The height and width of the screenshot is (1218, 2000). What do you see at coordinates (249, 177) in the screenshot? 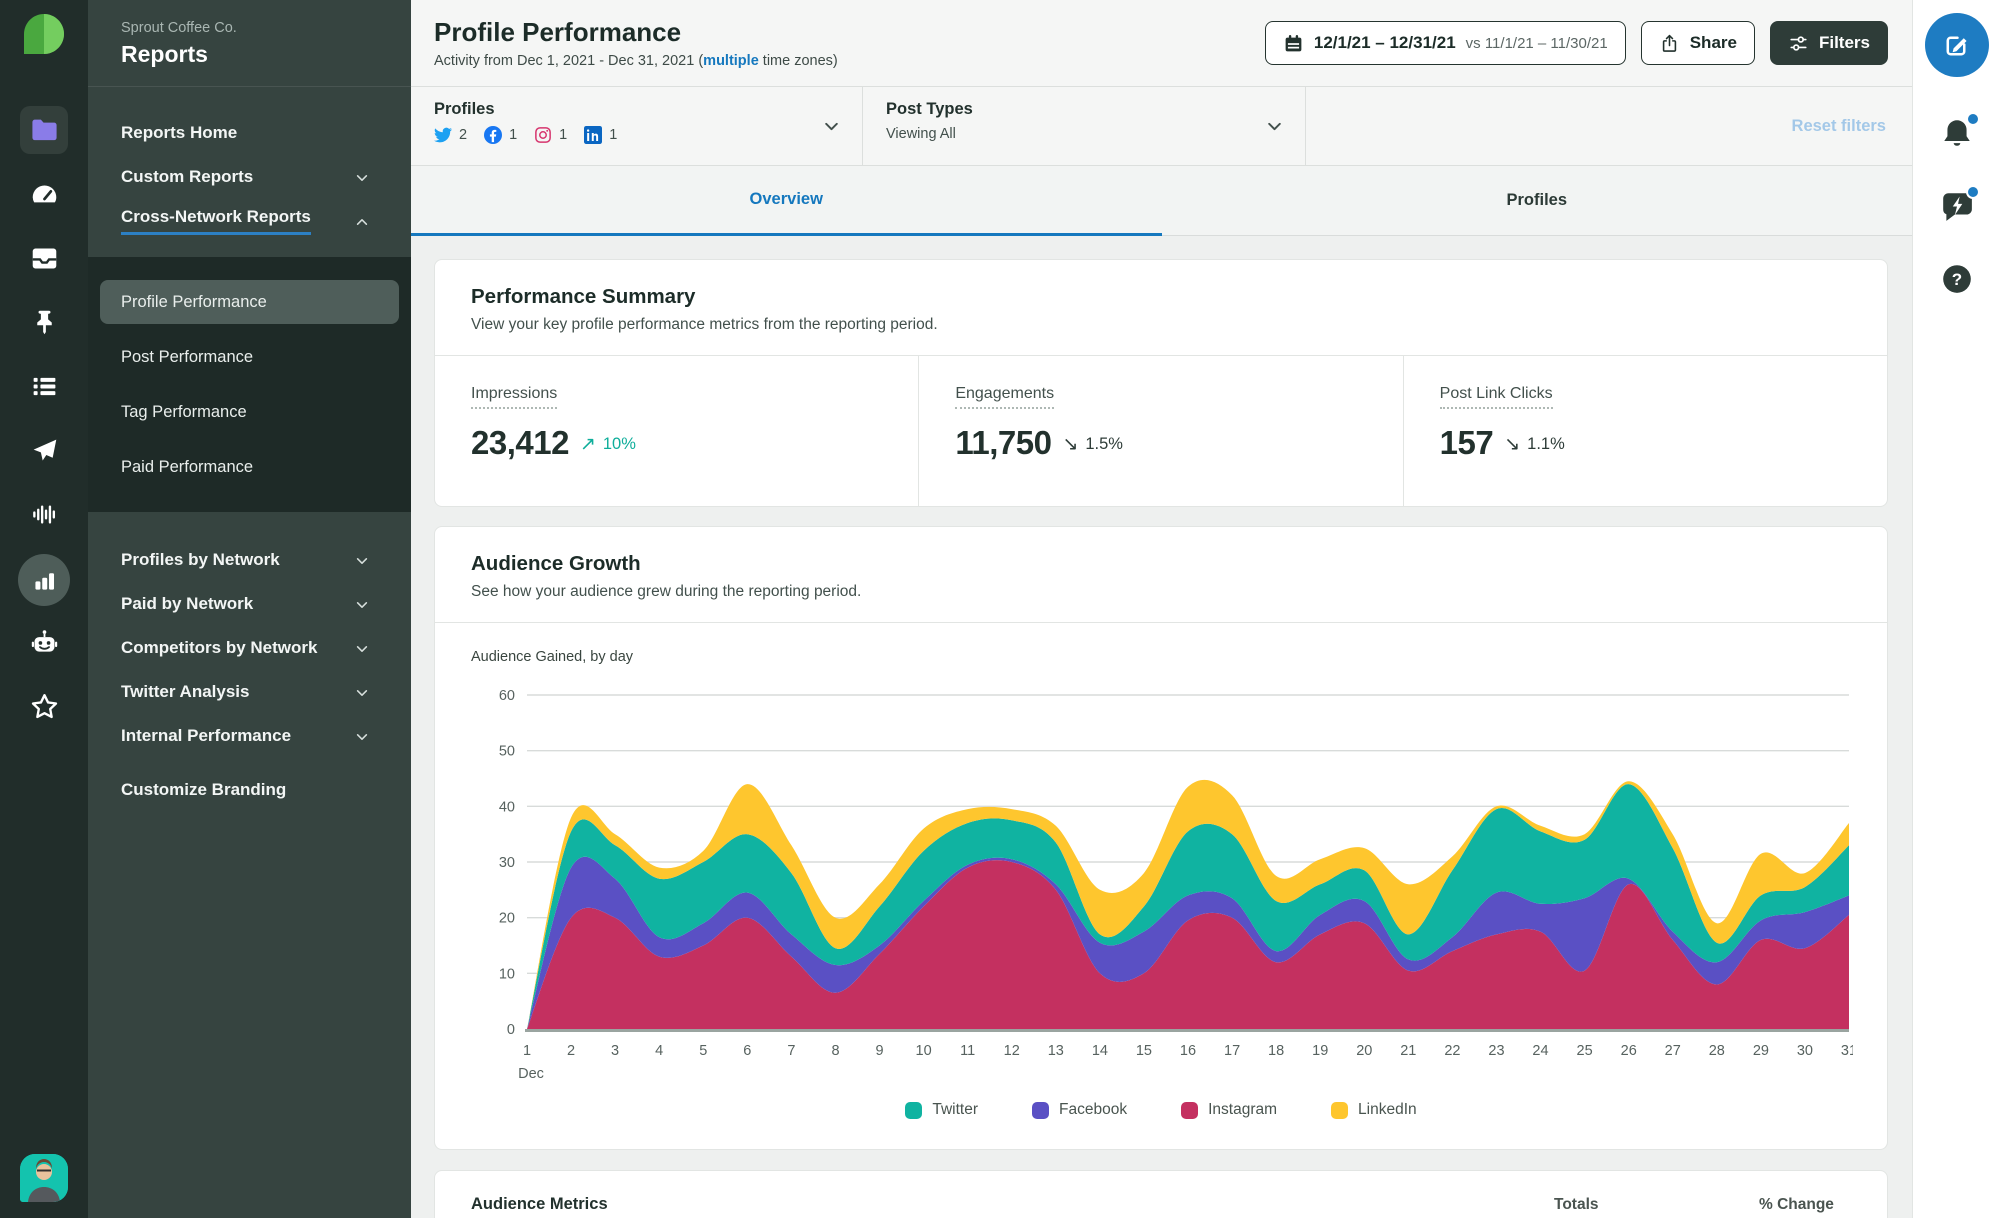
I see `sidebar-item-custom-reports: Custom Reports` at bounding box center [249, 177].